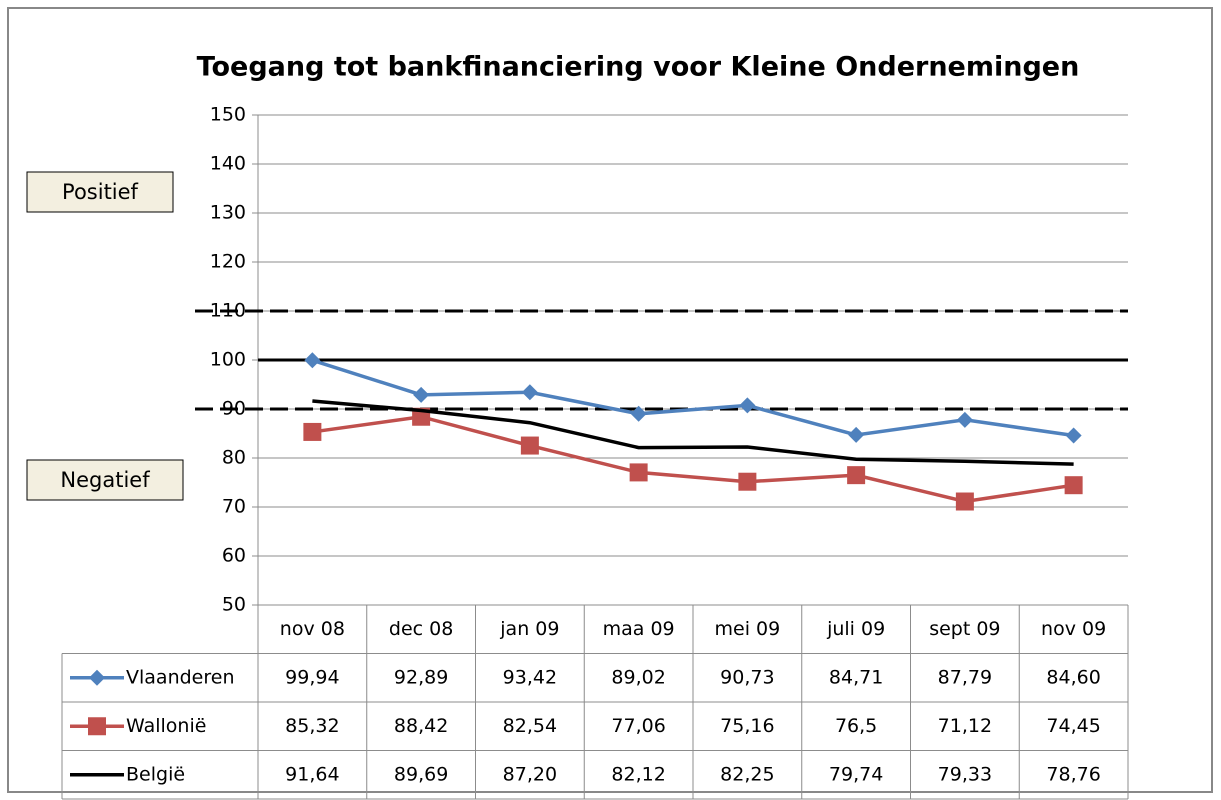  What do you see at coordinates (747, 677) in the screenshot?
I see `table-value: 90,73` at bounding box center [747, 677].